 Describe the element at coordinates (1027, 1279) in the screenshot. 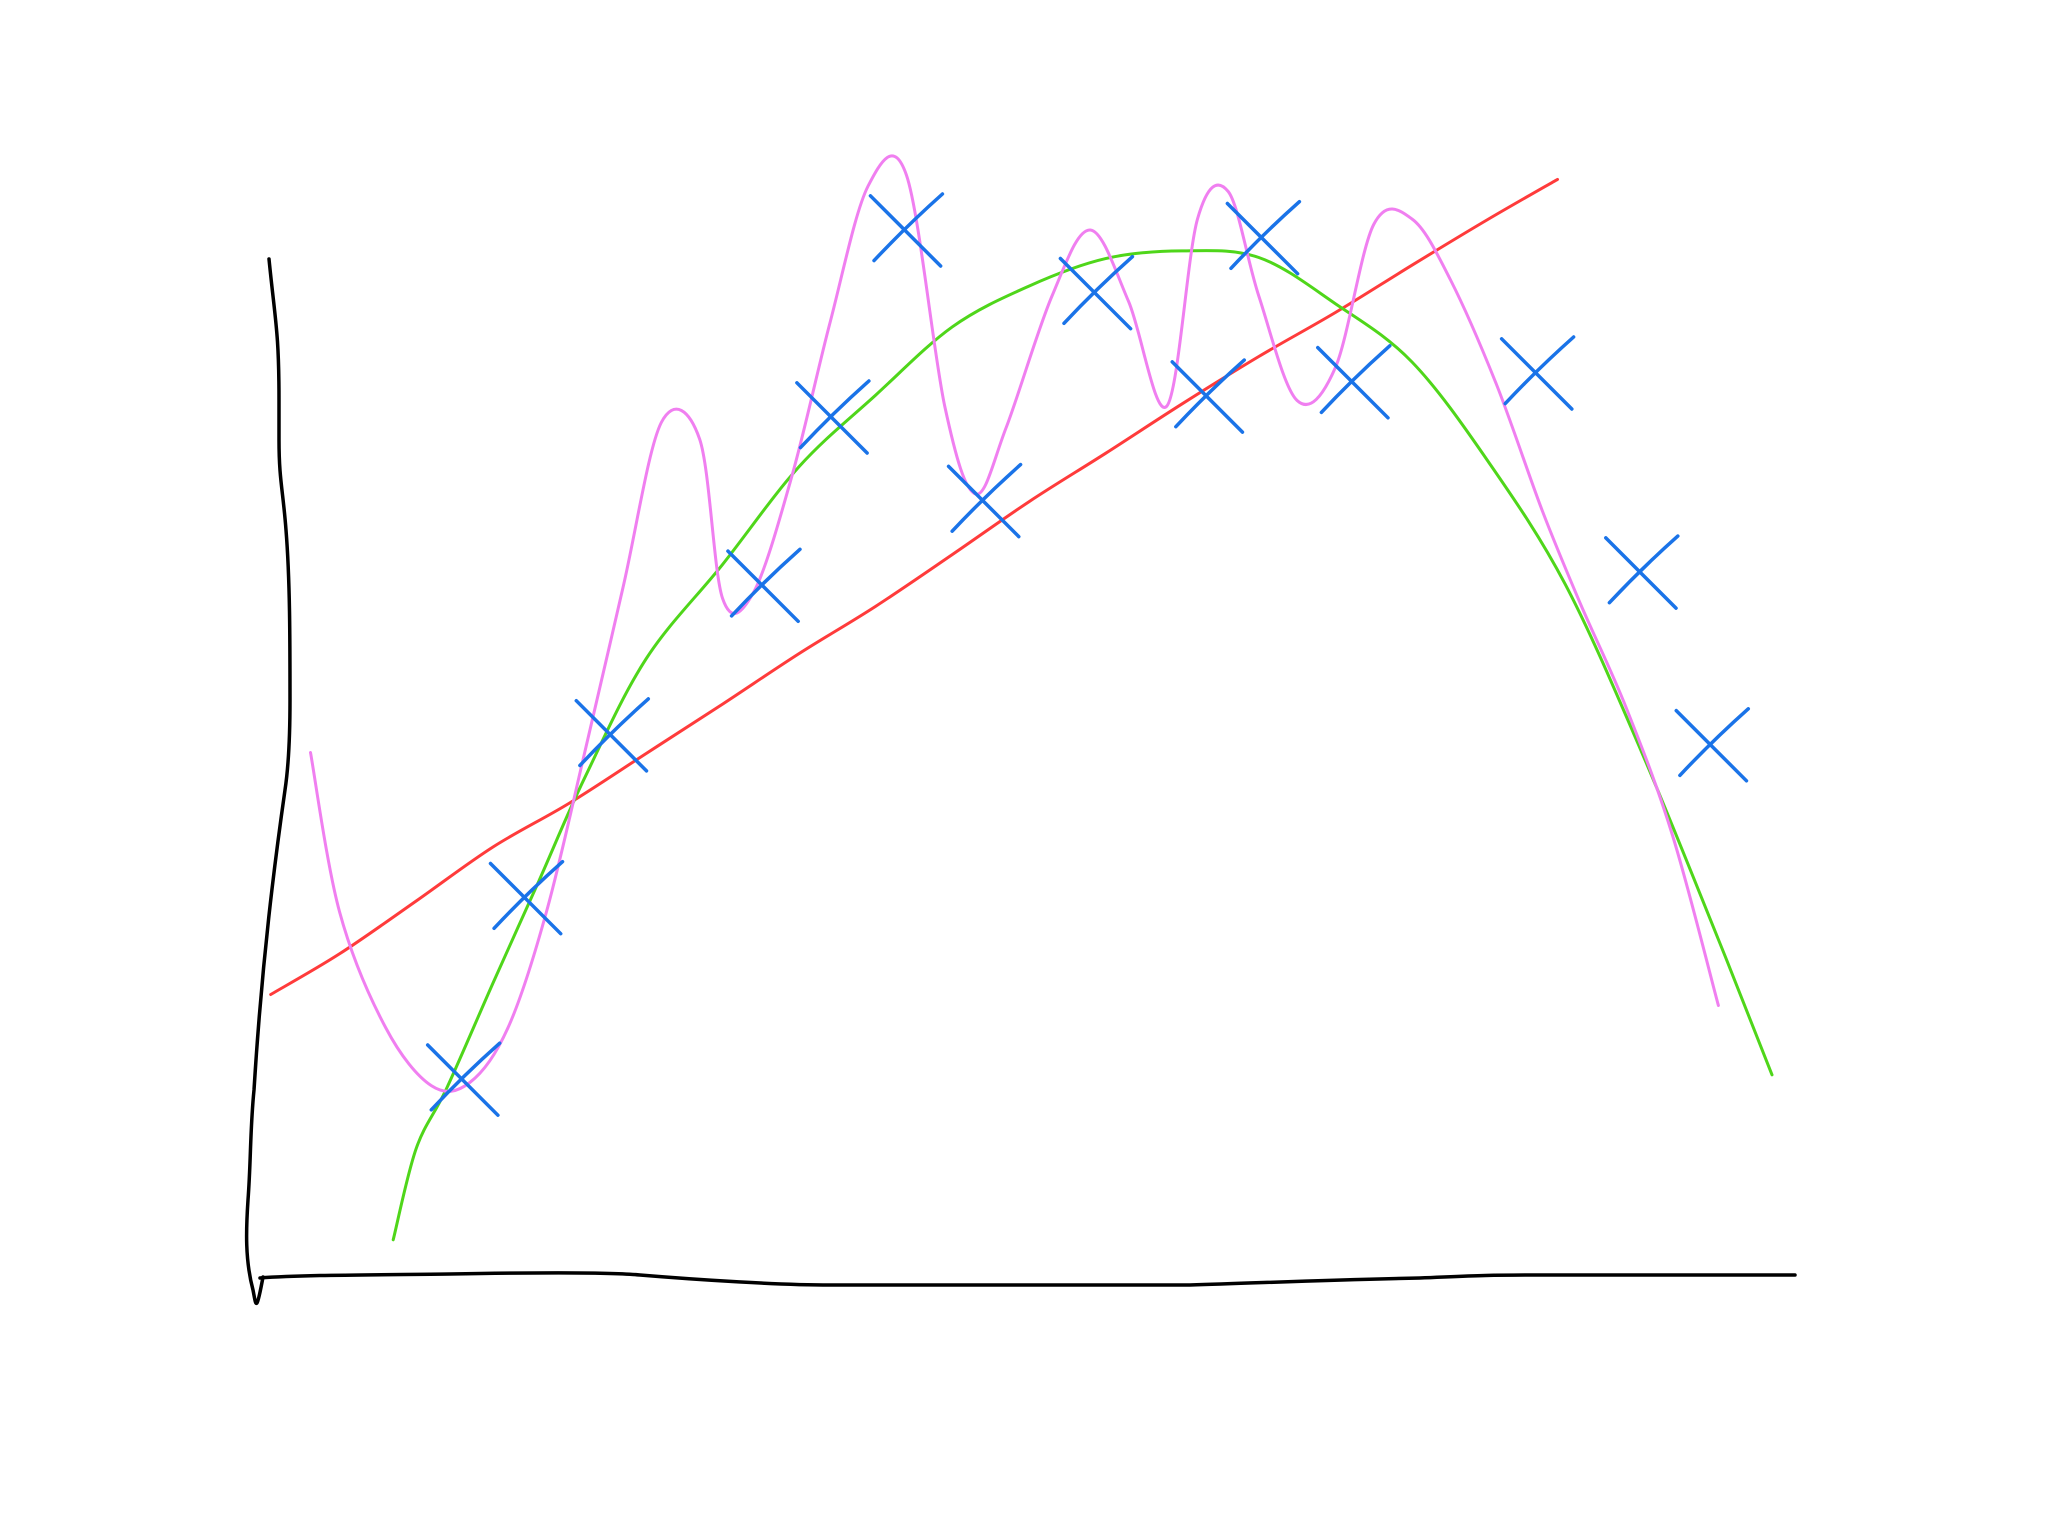

I see `x-axis` at that location.